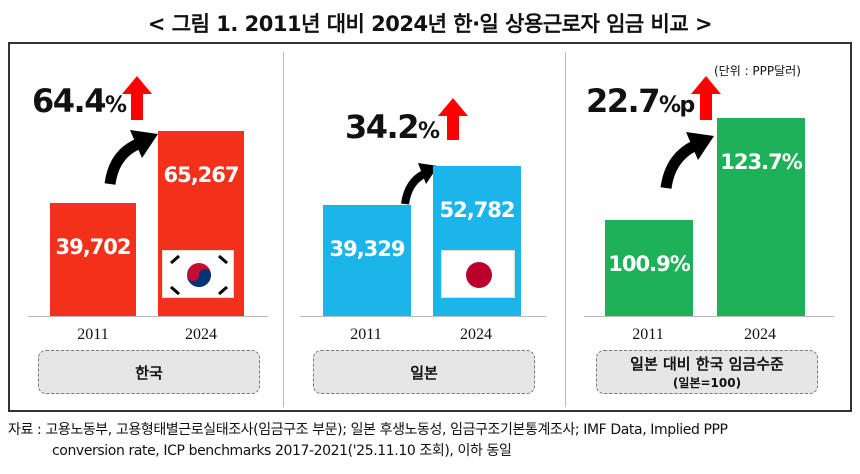 This screenshot has height=474, width=860. What do you see at coordinates (149, 372) in the screenshot?
I see `korea-label: 한국` at bounding box center [149, 372].